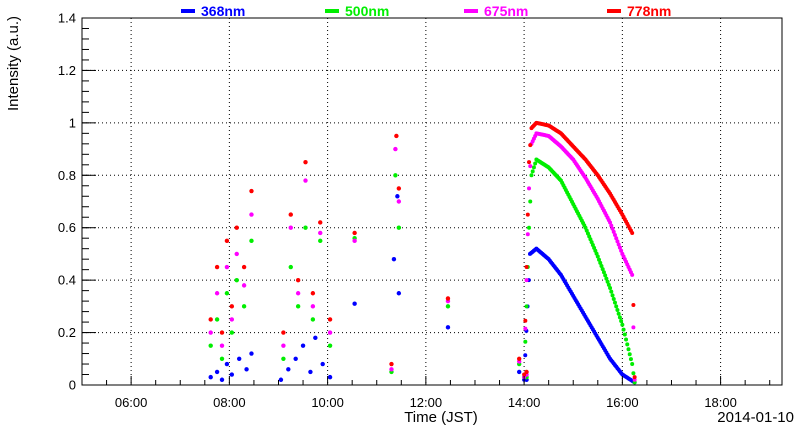 Image resolution: width=800 pixels, height=434 pixels. Describe the element at coordinates (67, 175) in the screenshot. I see `y-tick-label: 0.8` at that location.